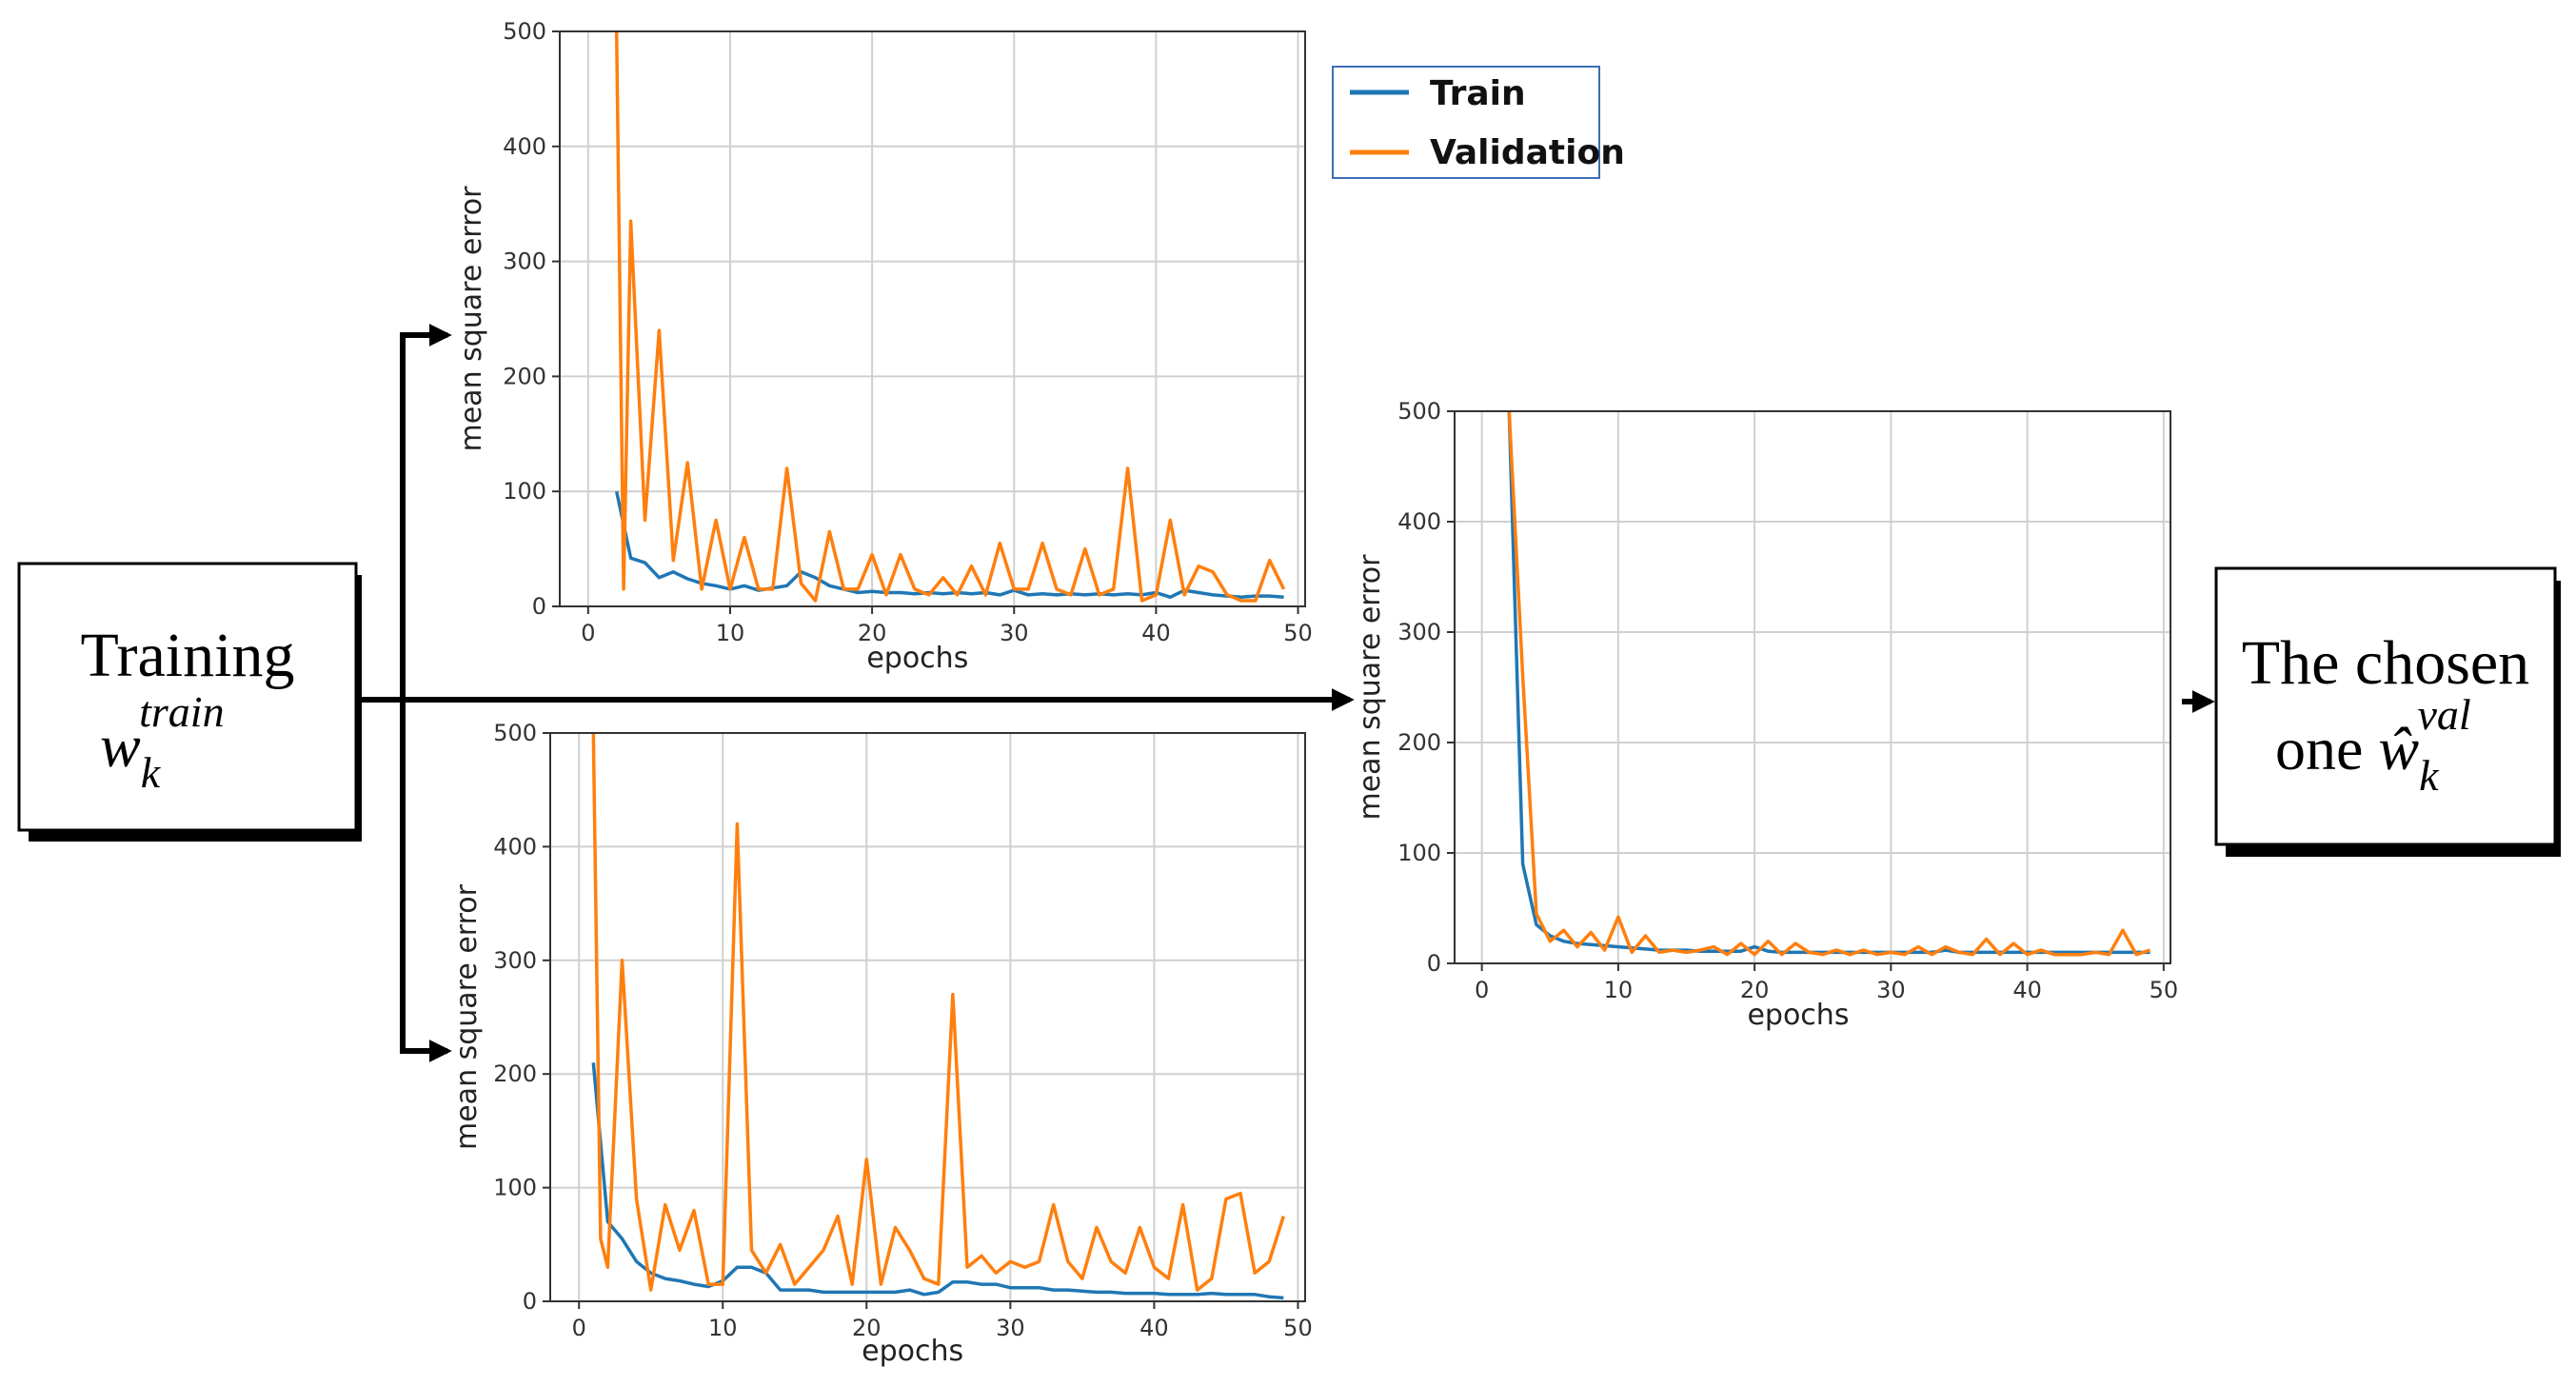  I want to click on chosen-weight-base: ŵ, so click(2398, 749).